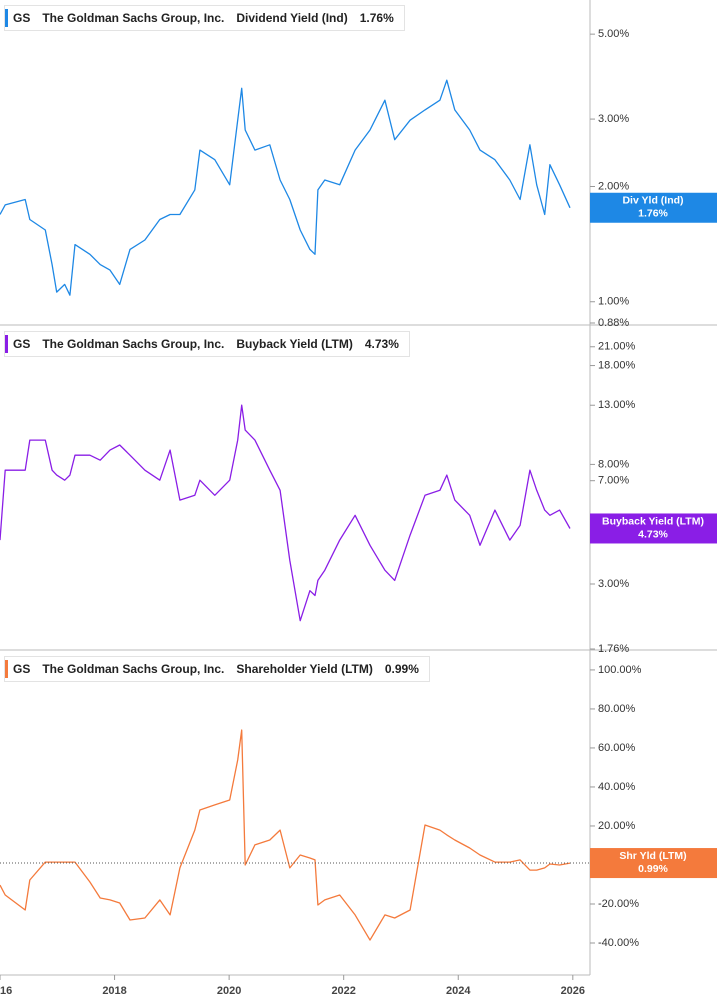 The height and width of the screenshot is (1005, 717). Describe the element at coordinates (613, 186) in the screenshot. I see `y-tick-label: 2.00%` at that location.